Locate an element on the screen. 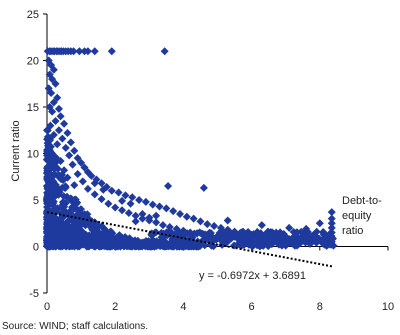  y-tick-label: 15 is located at coordinates (33, 108).